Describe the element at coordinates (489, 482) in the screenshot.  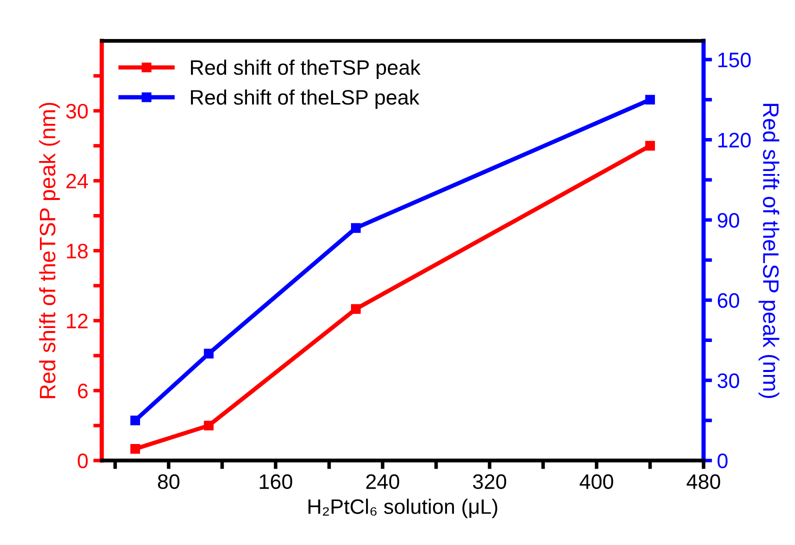
I see `x-tick-label: 320` at that location.